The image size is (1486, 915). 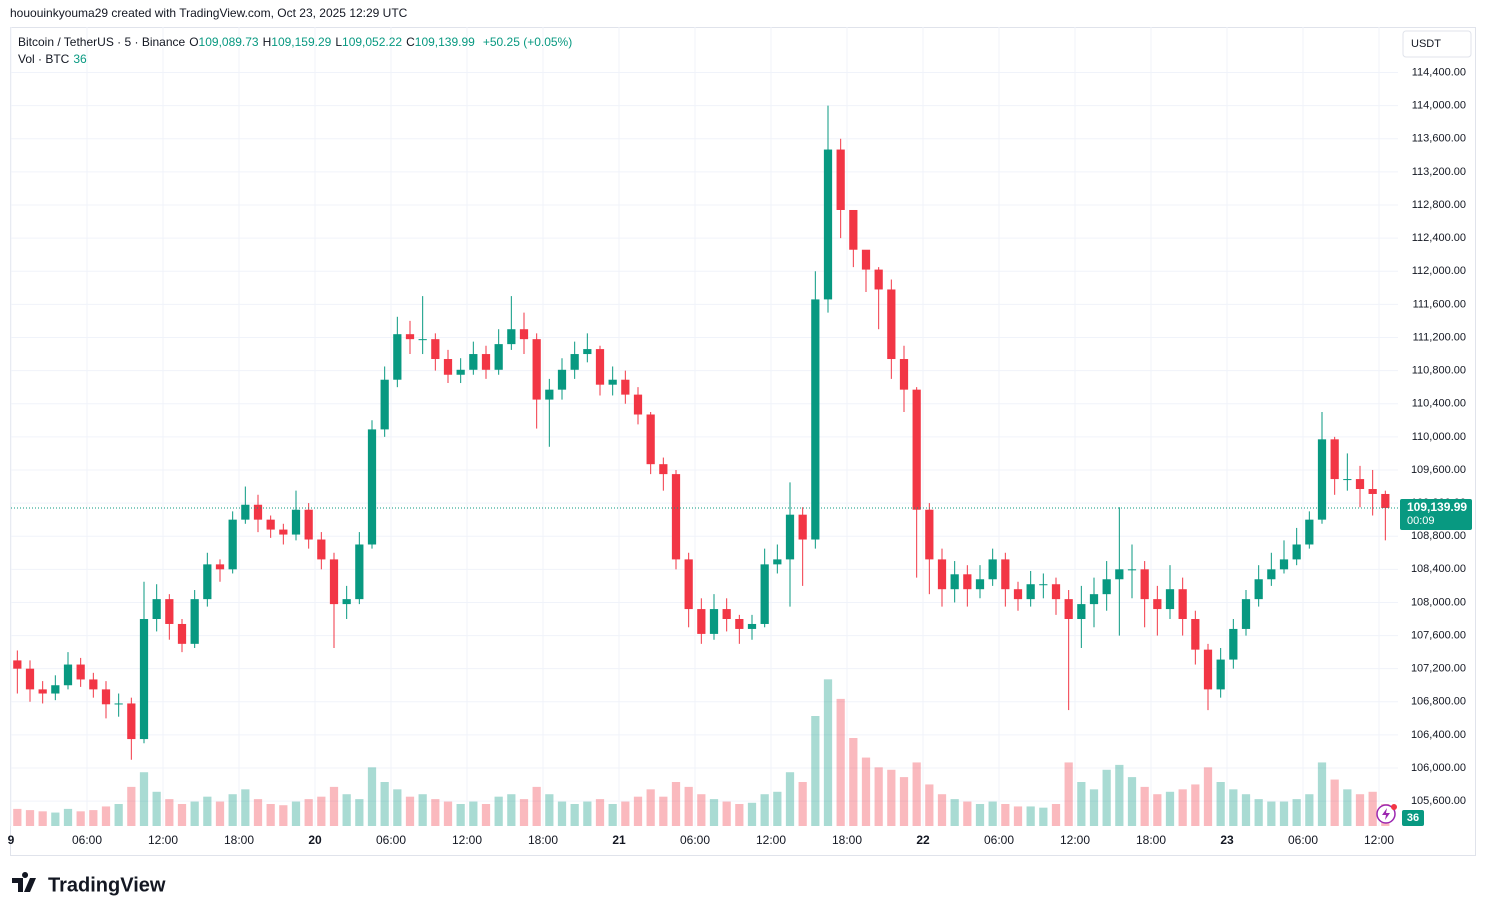 What do you see at coordinates (297, 59) in the screenshot?
I see `volume-legend: Vol · BTC 36` at bounding box center [297, 59].